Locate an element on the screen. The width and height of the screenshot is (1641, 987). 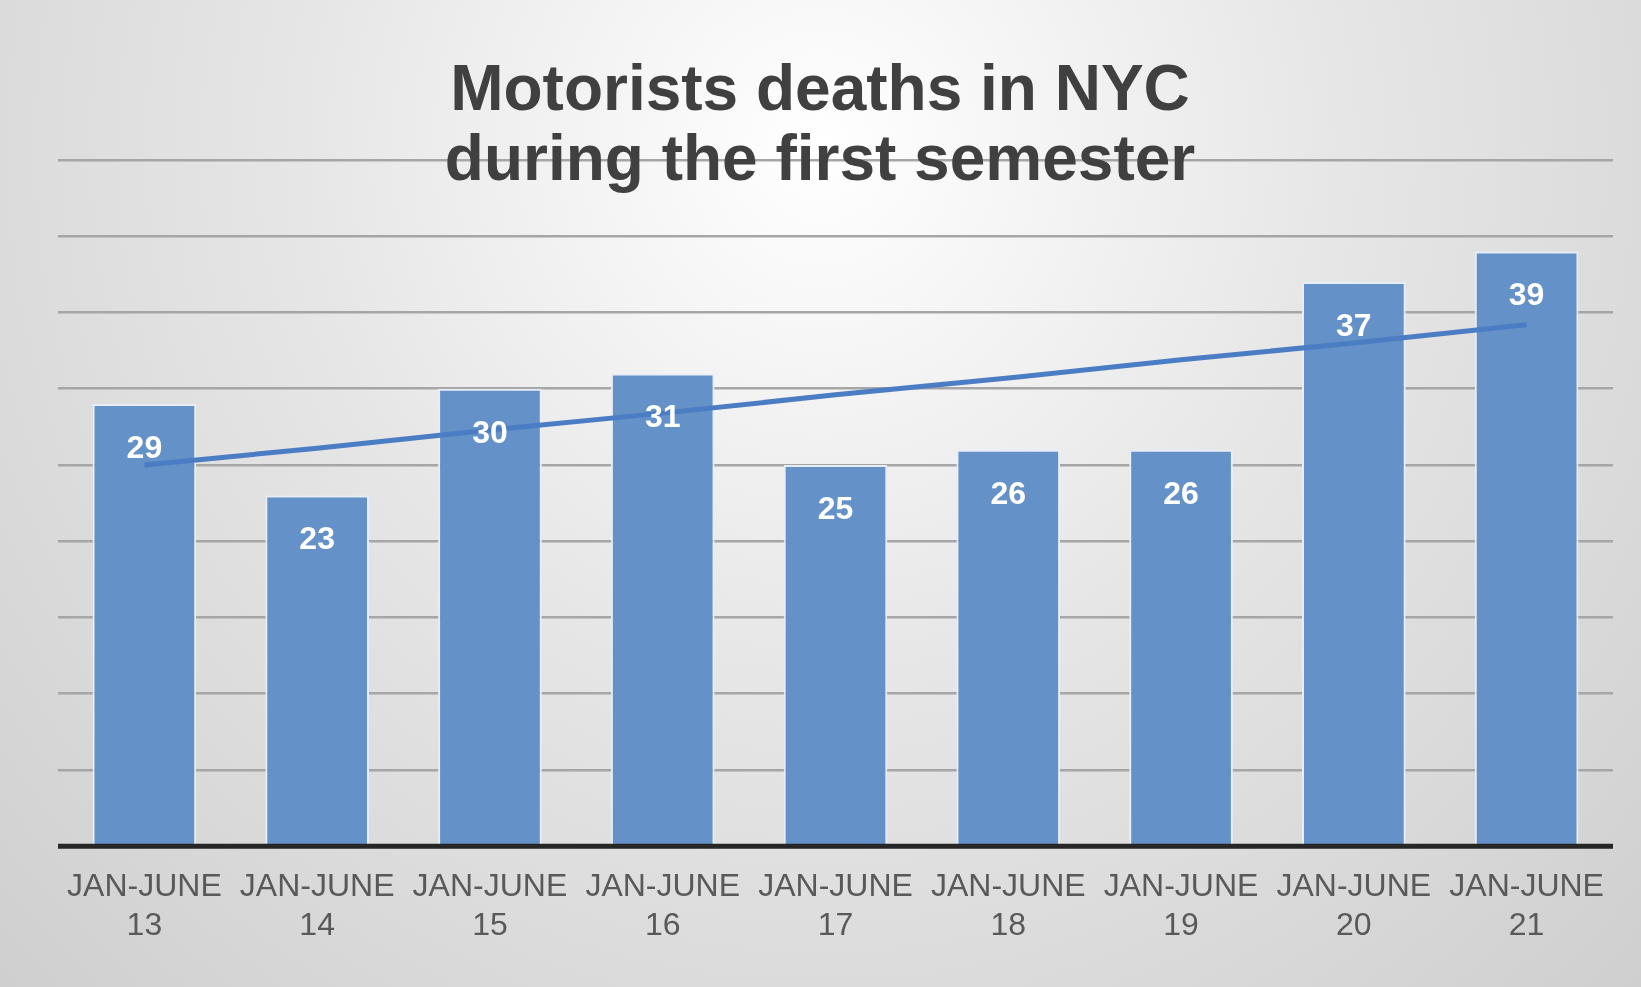
data-label: 29 is located at coordinates (144, 446).